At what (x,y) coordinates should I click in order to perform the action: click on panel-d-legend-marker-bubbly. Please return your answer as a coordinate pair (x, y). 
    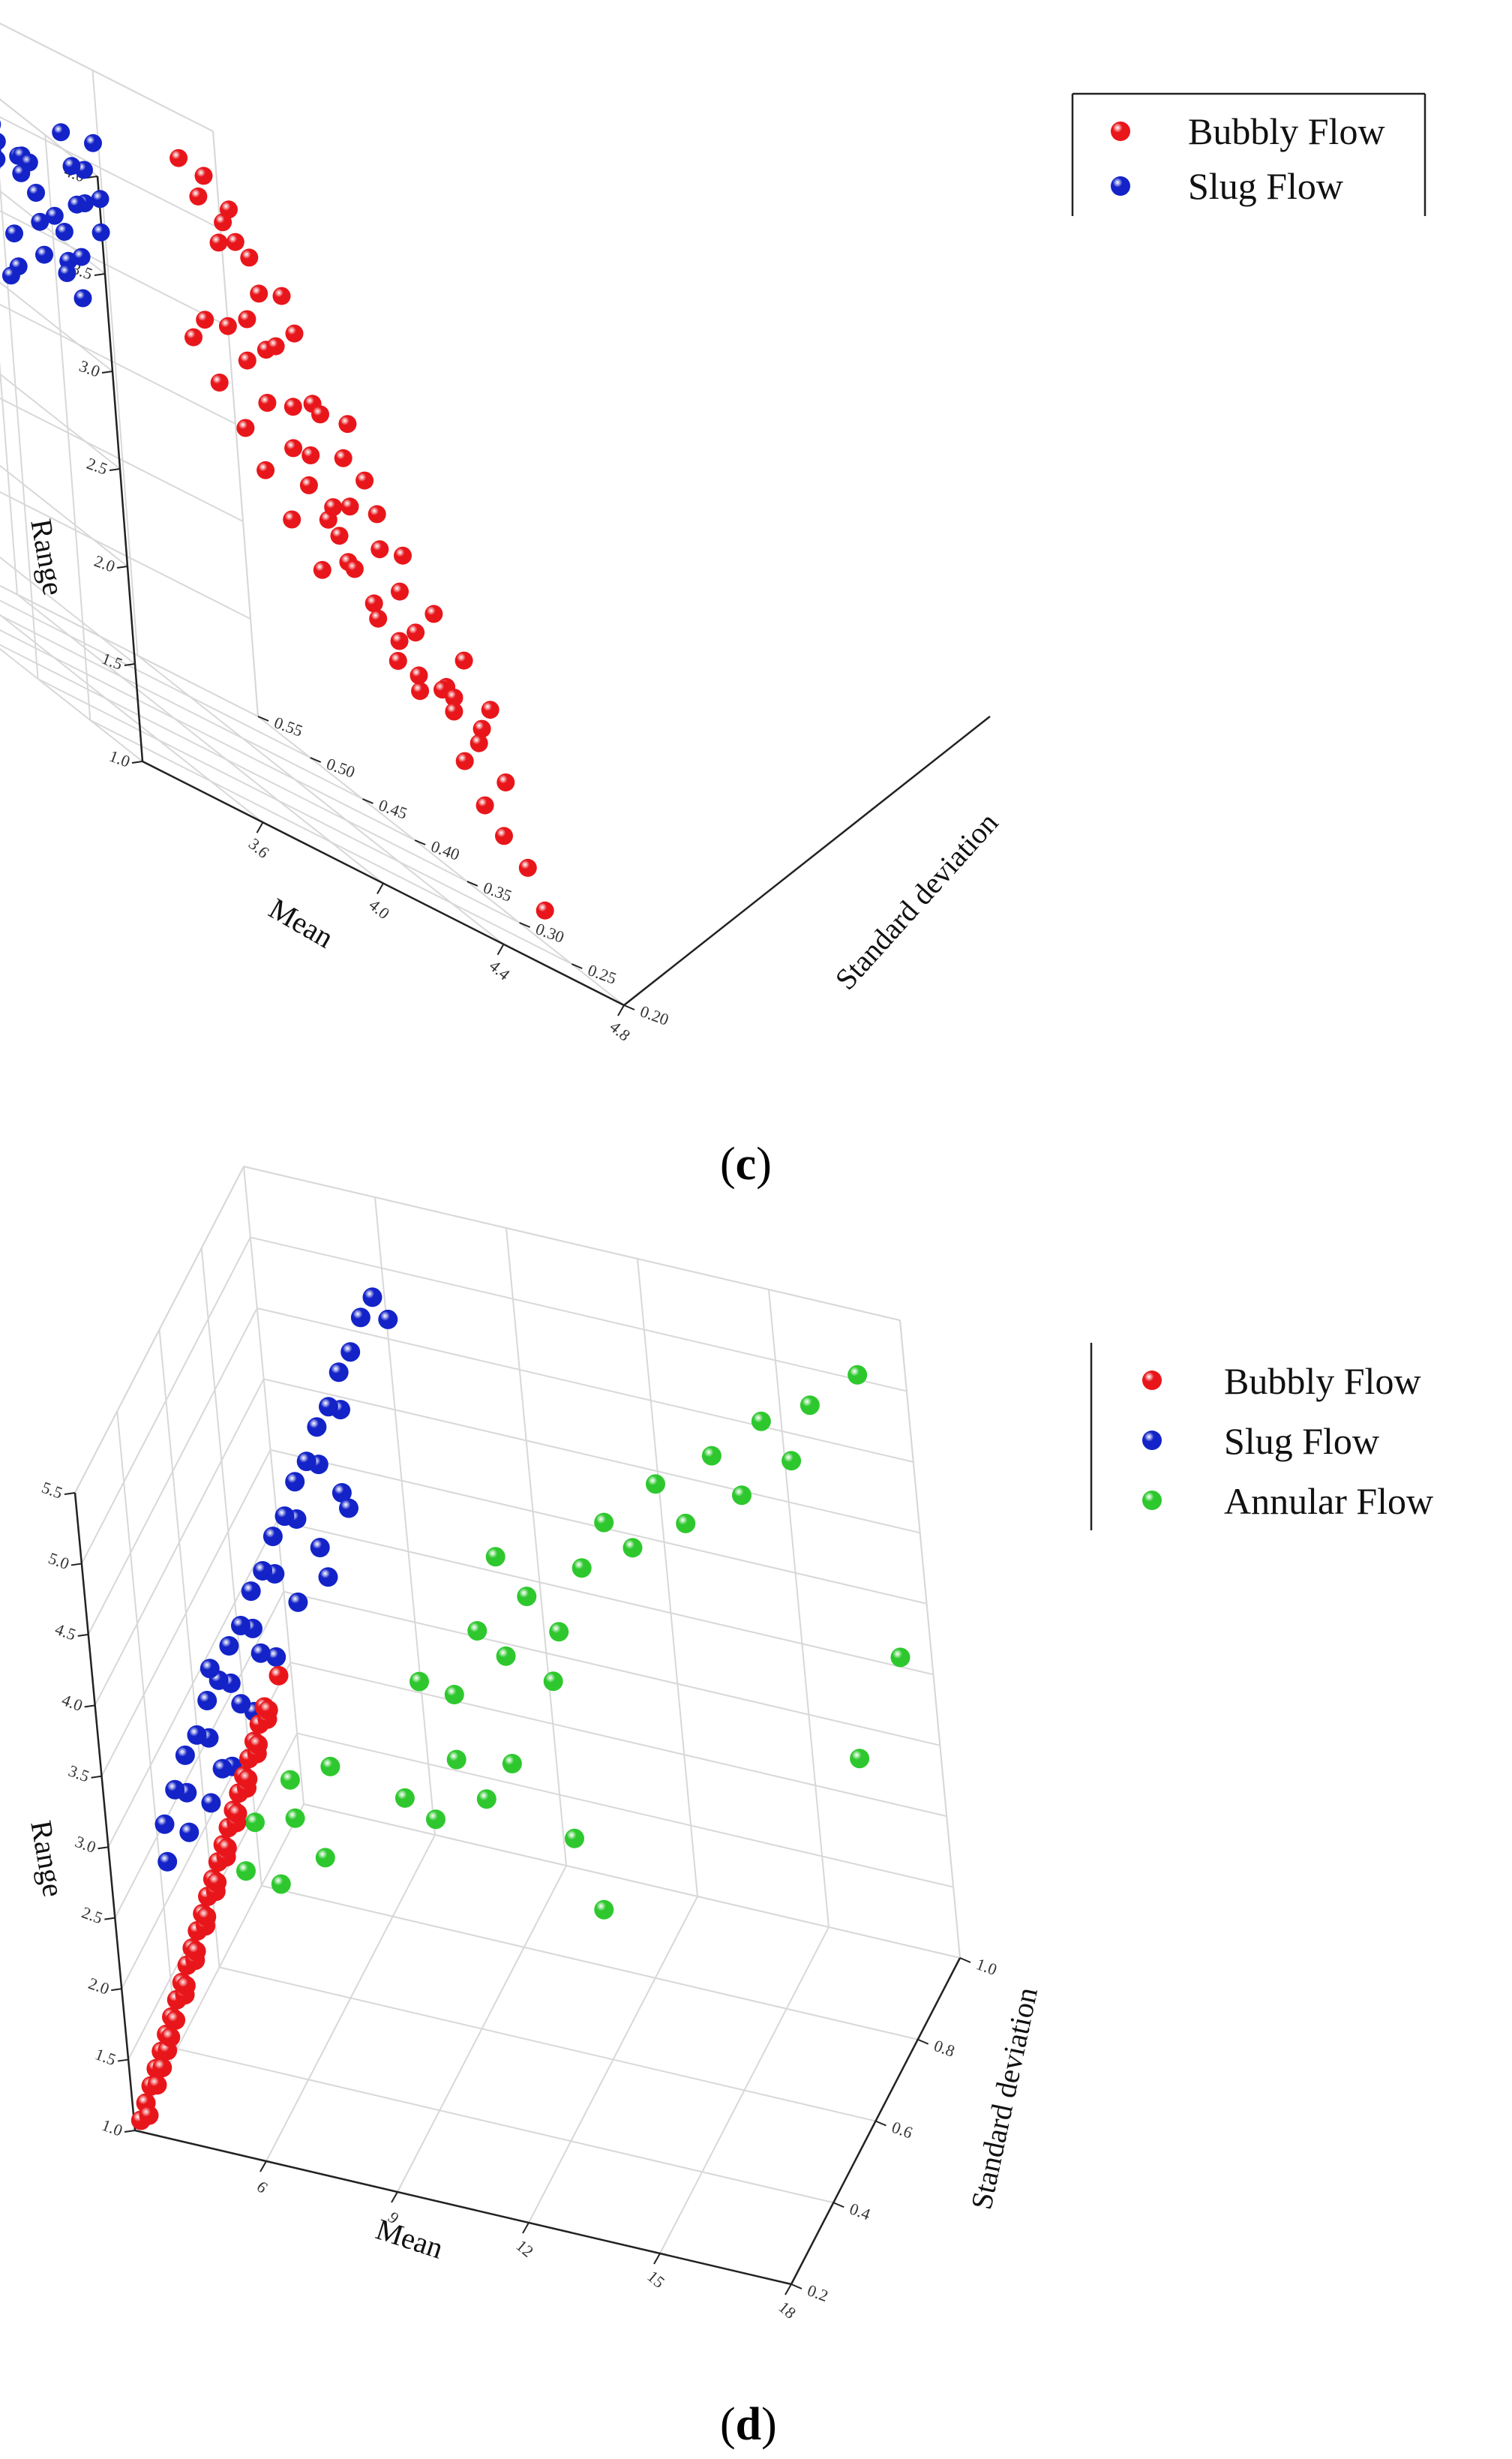
    Looking at the image, I should click on (1152, 1380).